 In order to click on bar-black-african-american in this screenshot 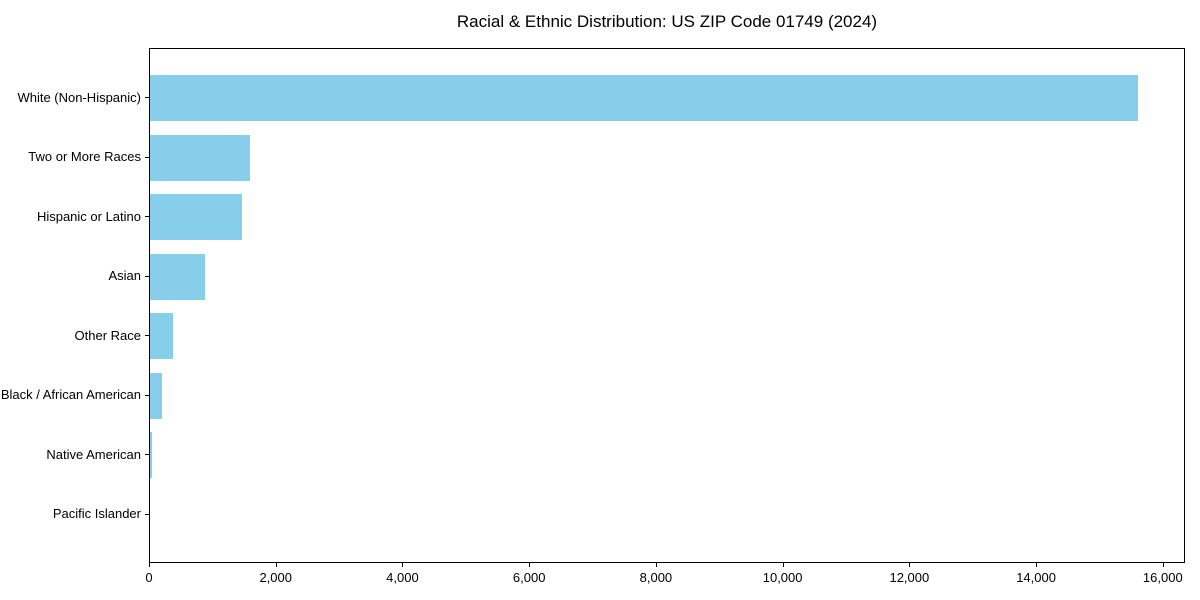, I will do `click(156, 395)`.